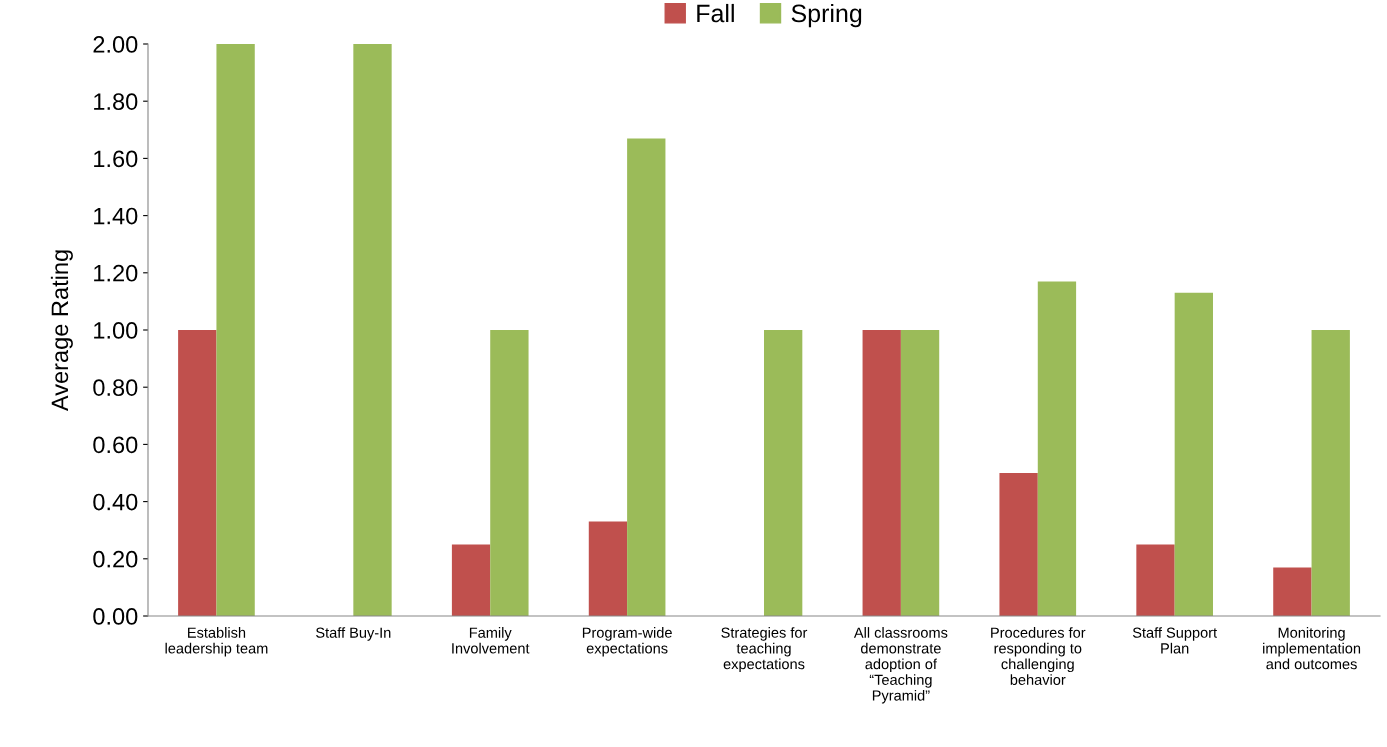 The height and width of the screenshot is (747, 1387). What do you see at coordinates (116, 101) in the screenshot?
I see `y-tick-label: 1.80` at bounding box center [116, 101].